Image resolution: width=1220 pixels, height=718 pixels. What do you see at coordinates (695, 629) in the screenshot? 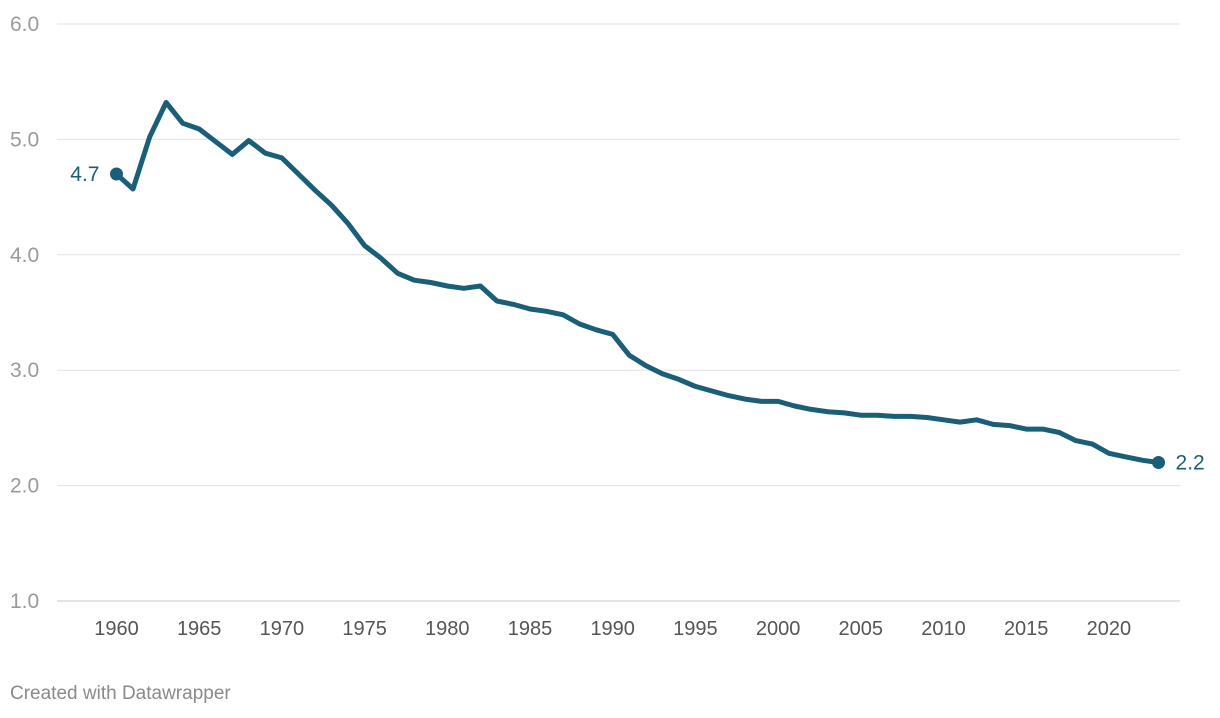
I see `x-tick-label: 1995` at bounding box center [695, 629].